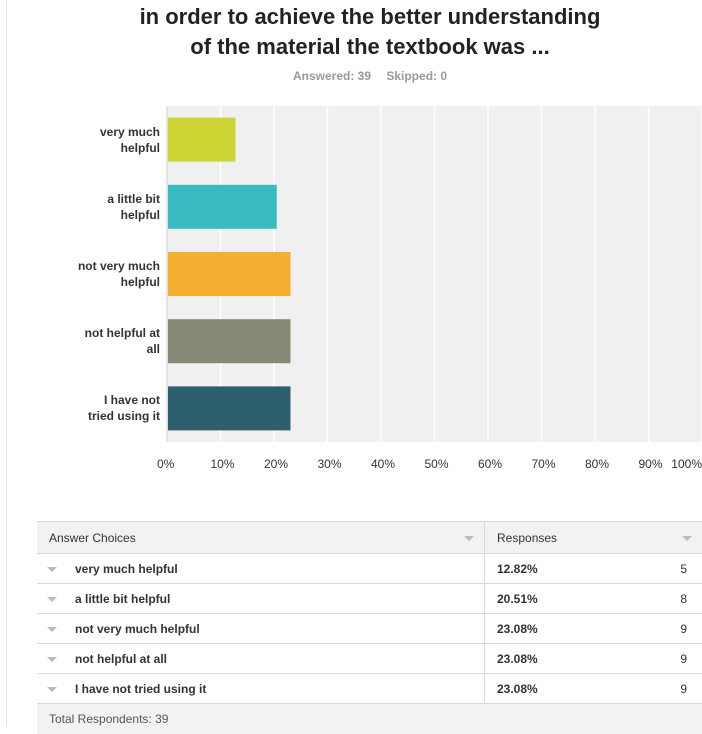  What do you see at coordinates (110, 132) in the screenshot?
I see `category-label-line: very much` at bounding box center [110, 132].